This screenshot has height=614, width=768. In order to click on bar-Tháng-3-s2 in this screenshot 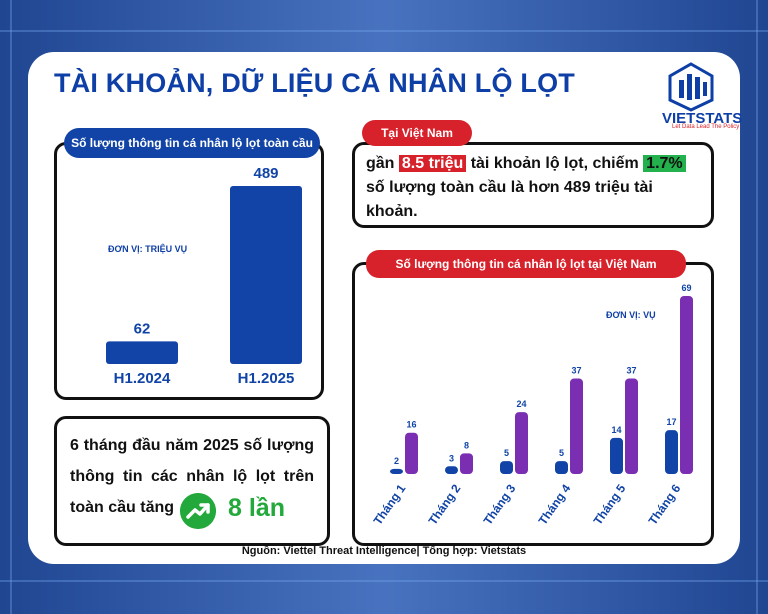, I will do `click(521, 443)`.